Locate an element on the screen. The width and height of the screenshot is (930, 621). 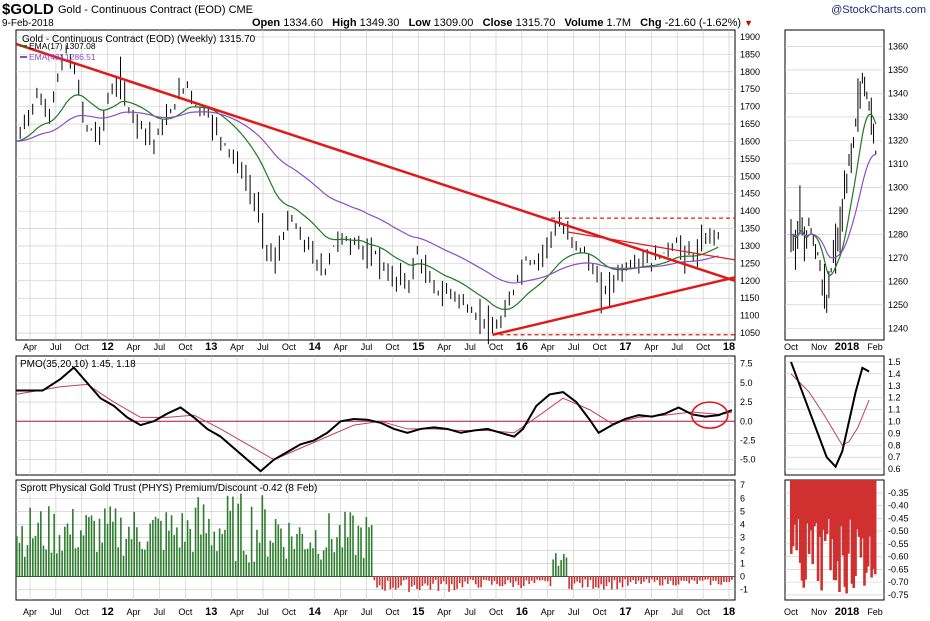
y-tick-label: 1450 is located at coordinates (750, 194).